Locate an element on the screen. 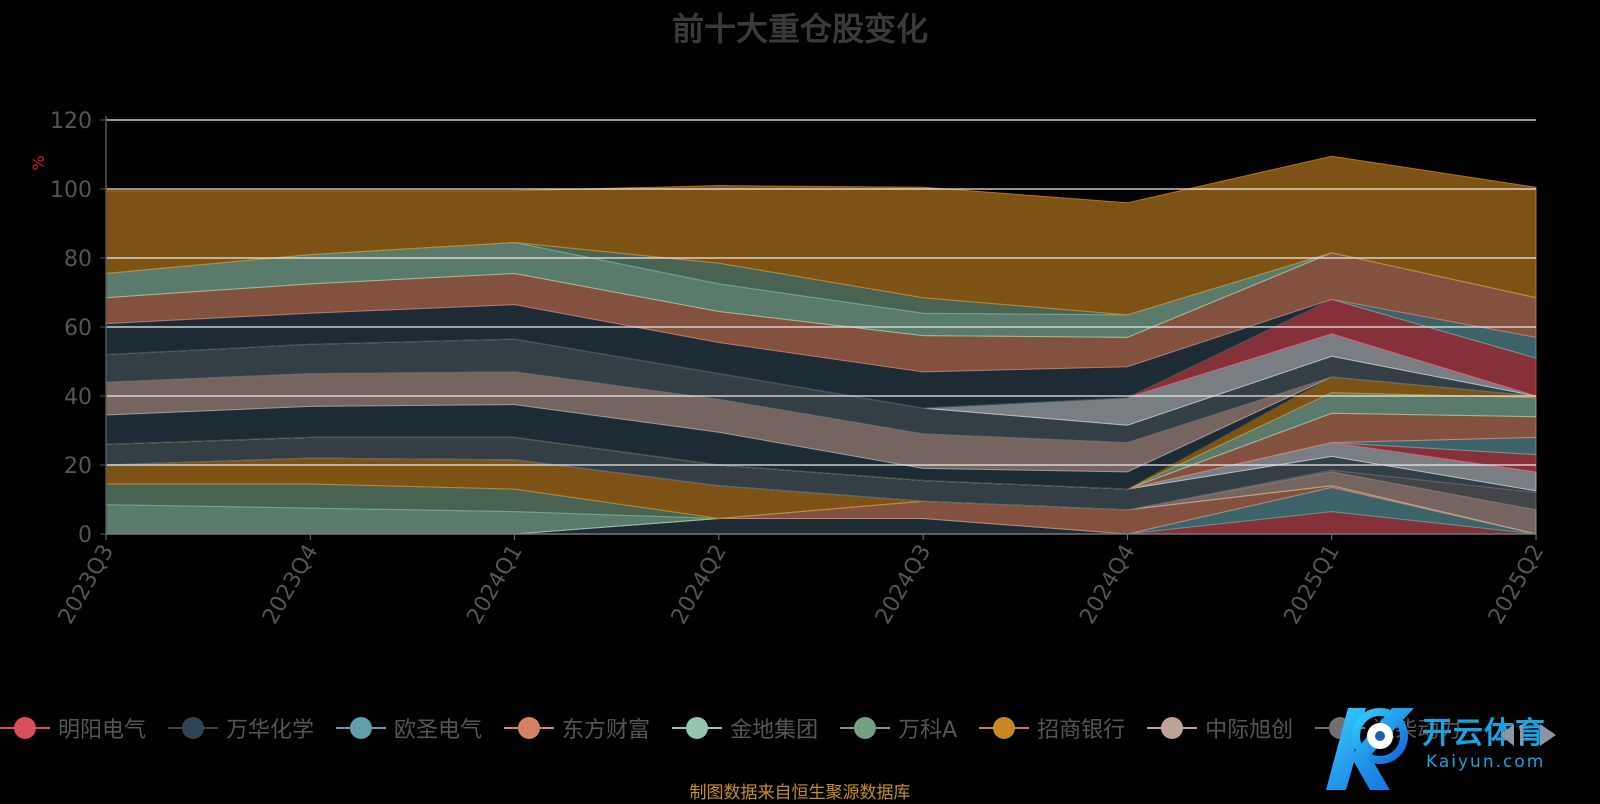  y-tick-label: 40 is located at coordinates (78, 397).